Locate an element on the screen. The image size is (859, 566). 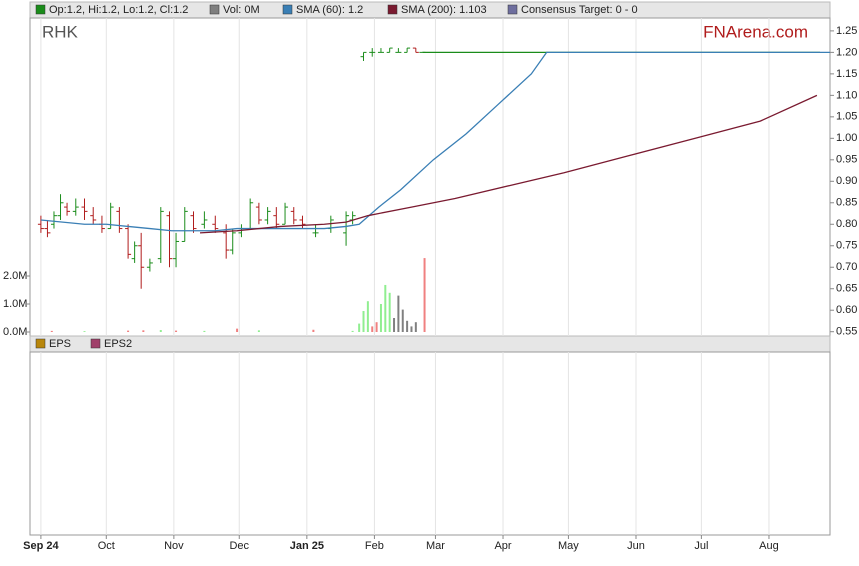
y-tick-label: 0.60 is located at coordinates (846, 310).